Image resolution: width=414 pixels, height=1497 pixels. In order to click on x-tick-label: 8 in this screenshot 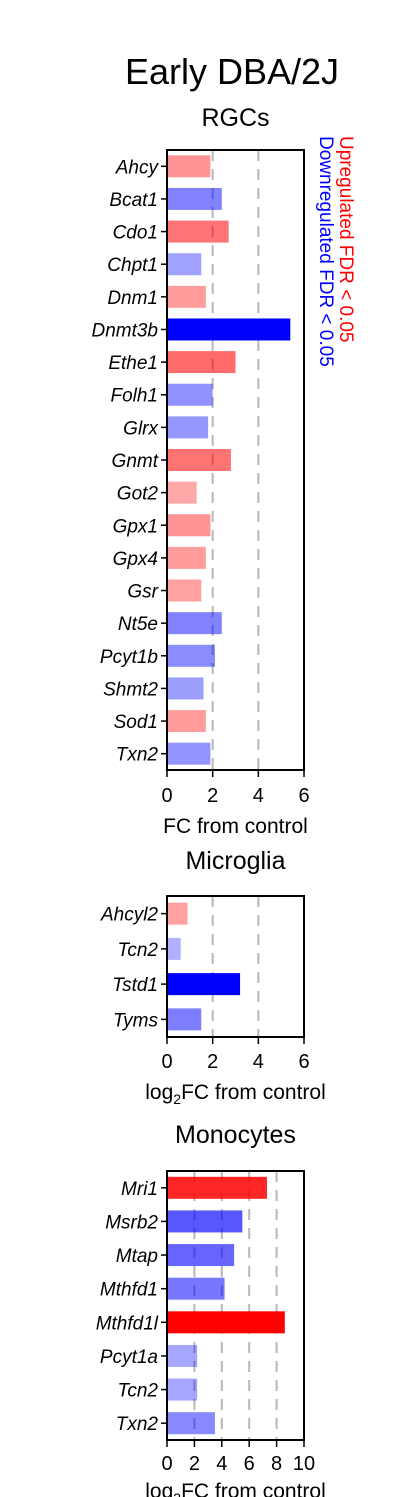, I will do `click(276, 1464)`.